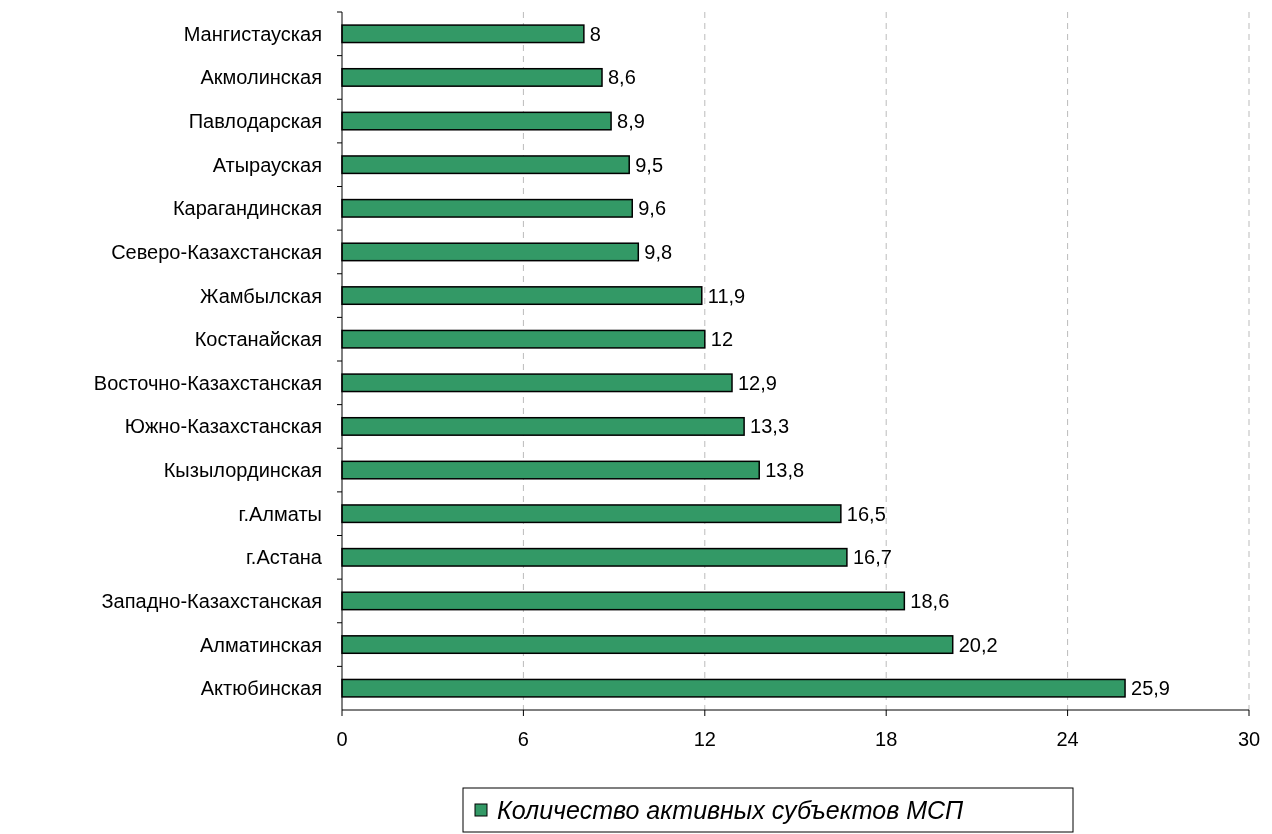 This screenshot has height=834, width=1272. What do you see at coordinates (652, 208) in the screenshot?
I see `data-label: 9,6` at bounding box center [652, 208].